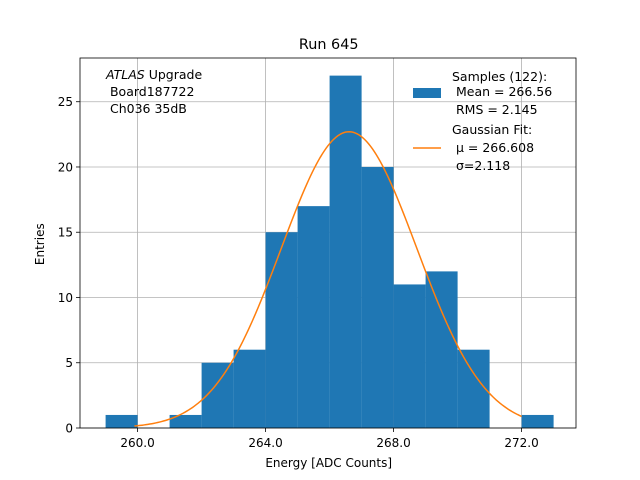  What do you see at coordinates (329, 439) in the screenshot?
I see `x-axis-ticks: 260.0 264.0 268.0 272.0` at bounding box center [329, 439].